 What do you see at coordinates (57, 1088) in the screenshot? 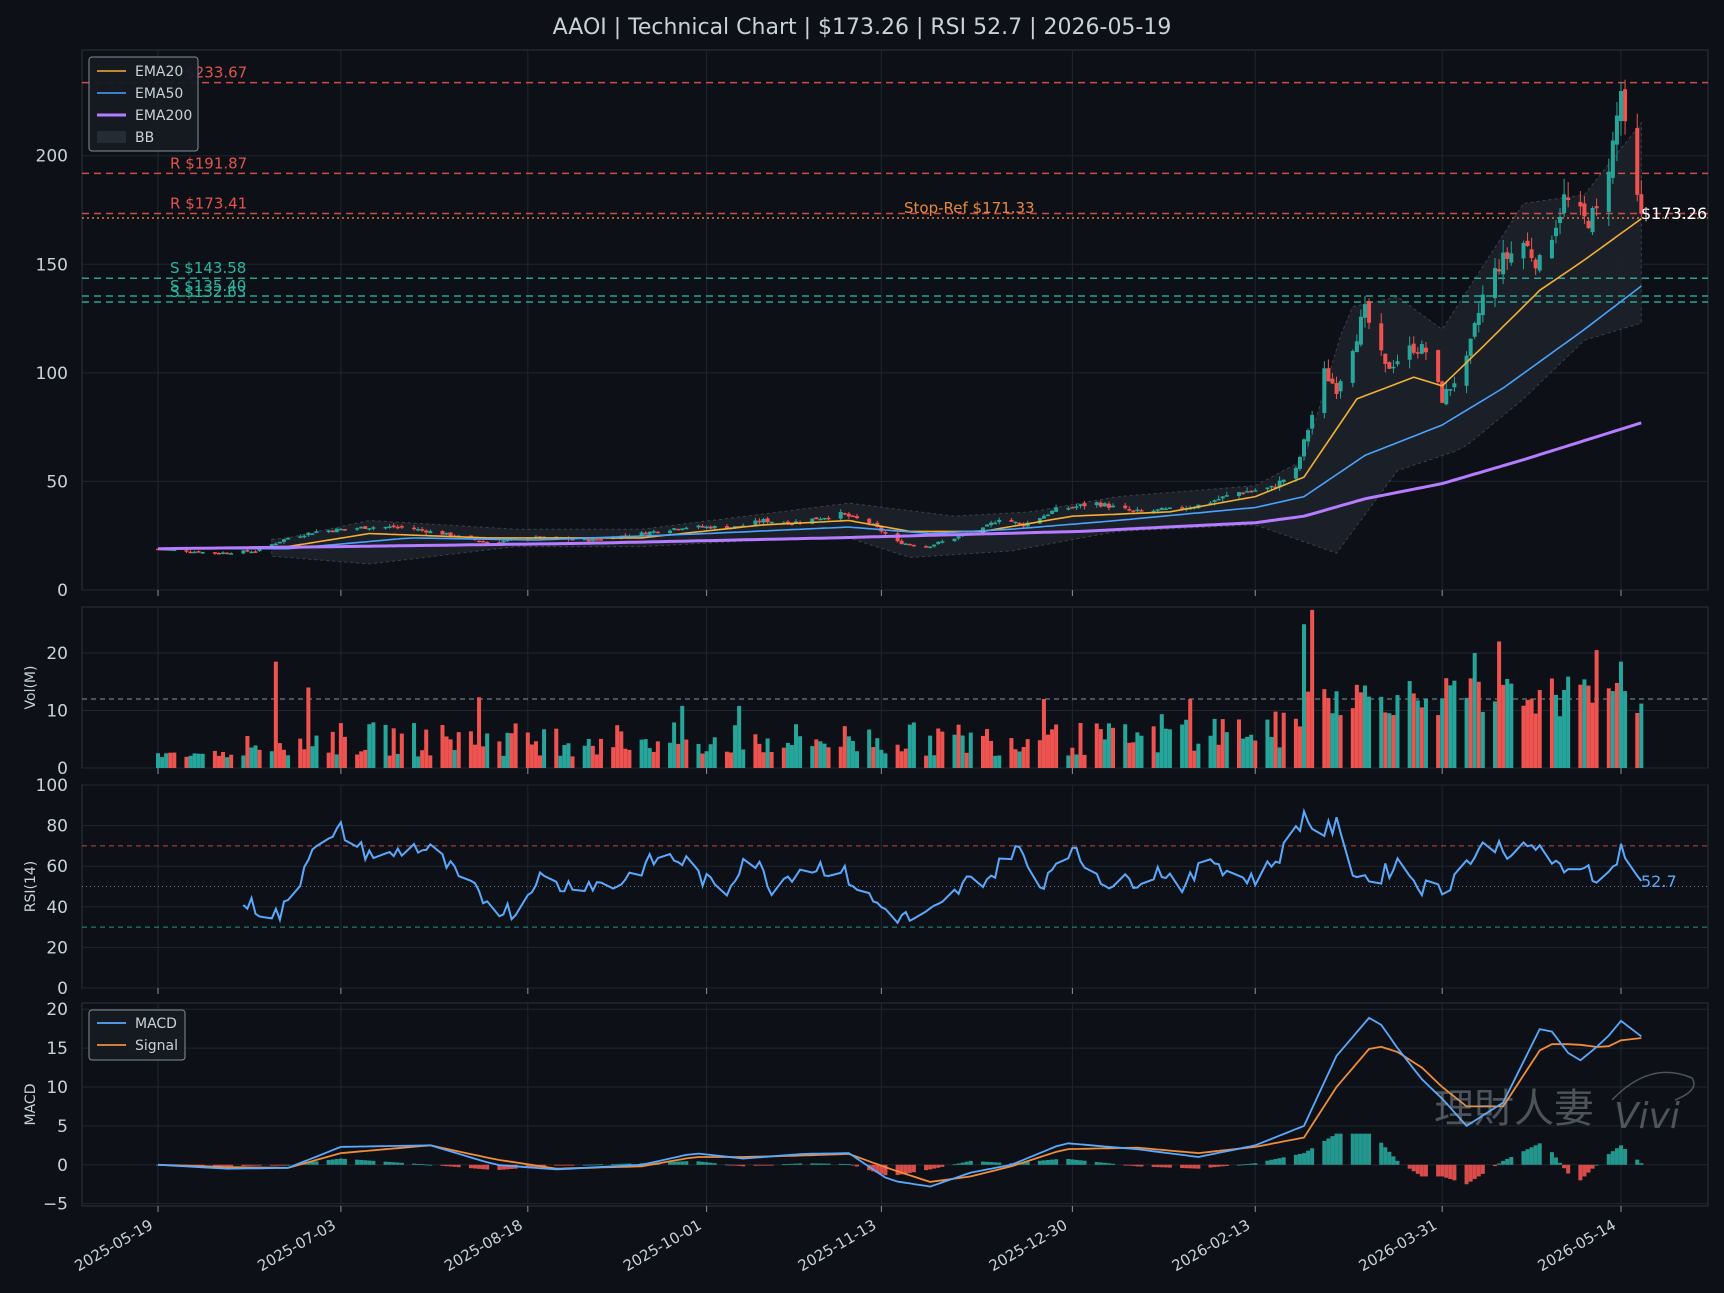
I see `y-tick-label: 10` at bounding box center [57, 1088].